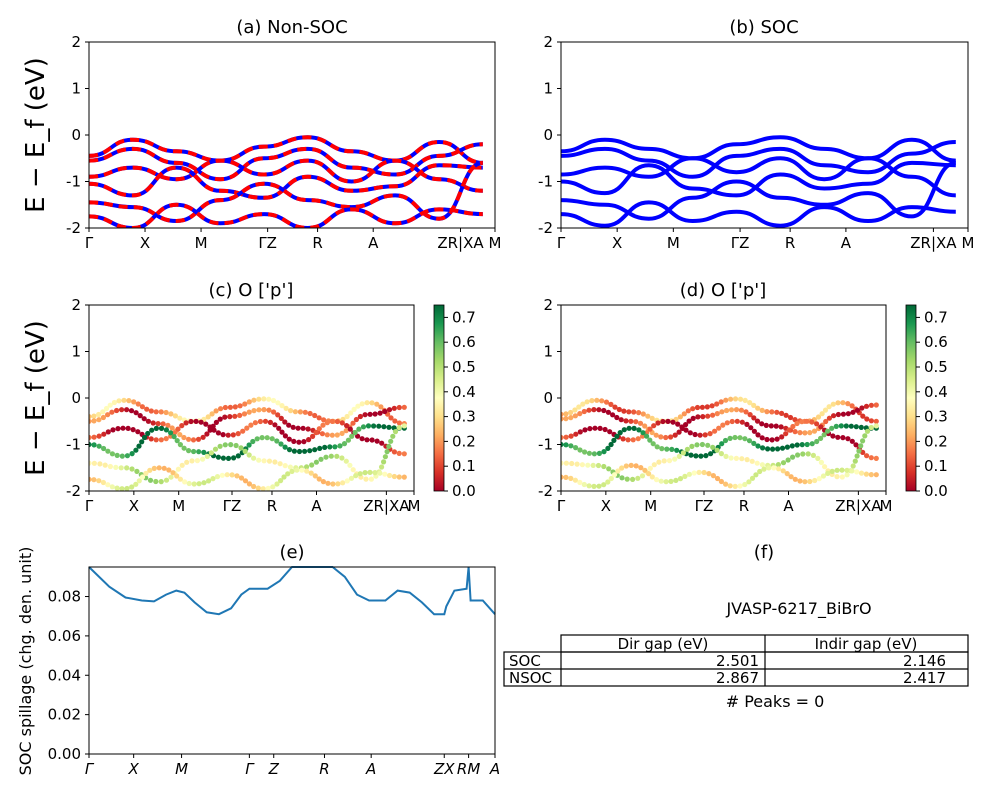  I want to click on table-cell: 2.501, so click(737, 661).